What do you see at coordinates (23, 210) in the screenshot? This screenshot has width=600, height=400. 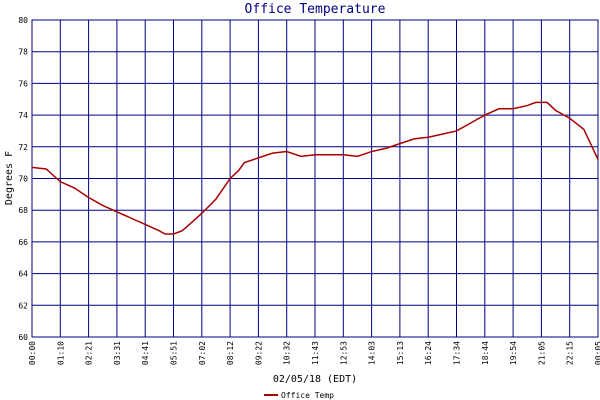 I see `y-tick-label: 68` at bounding box center [23, 210].